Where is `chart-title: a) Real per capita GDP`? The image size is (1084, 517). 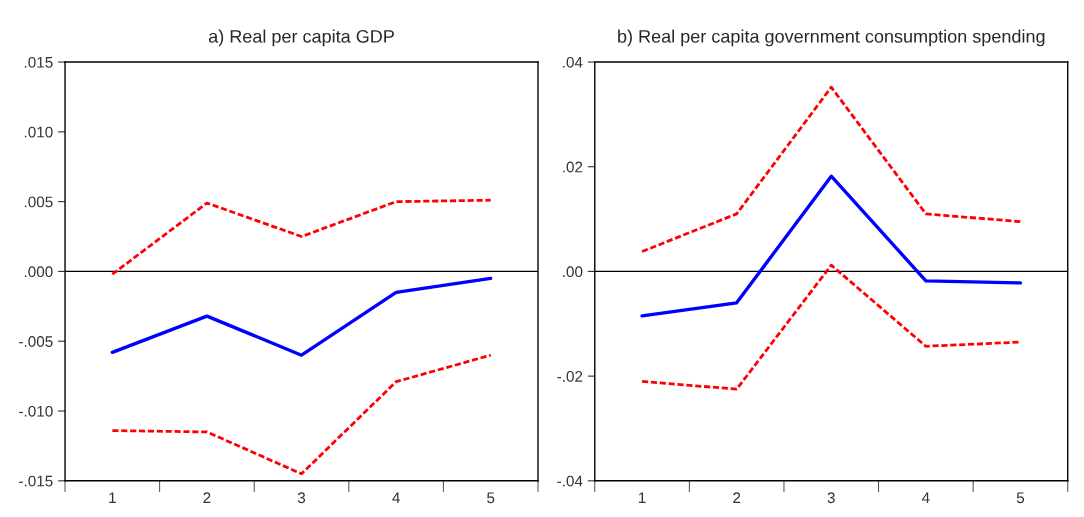
chart-title: a) Real per capita GDP is located at coordinates (301, 38).